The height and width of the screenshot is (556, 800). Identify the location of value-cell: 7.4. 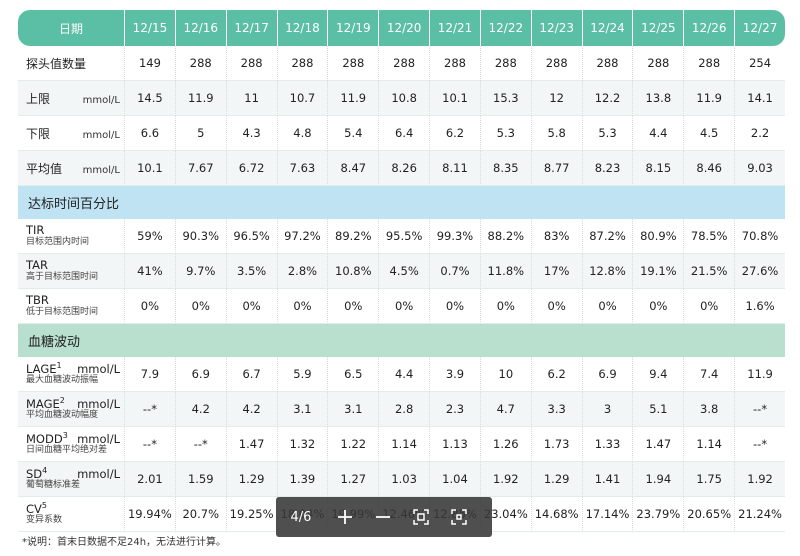
(709, 374).